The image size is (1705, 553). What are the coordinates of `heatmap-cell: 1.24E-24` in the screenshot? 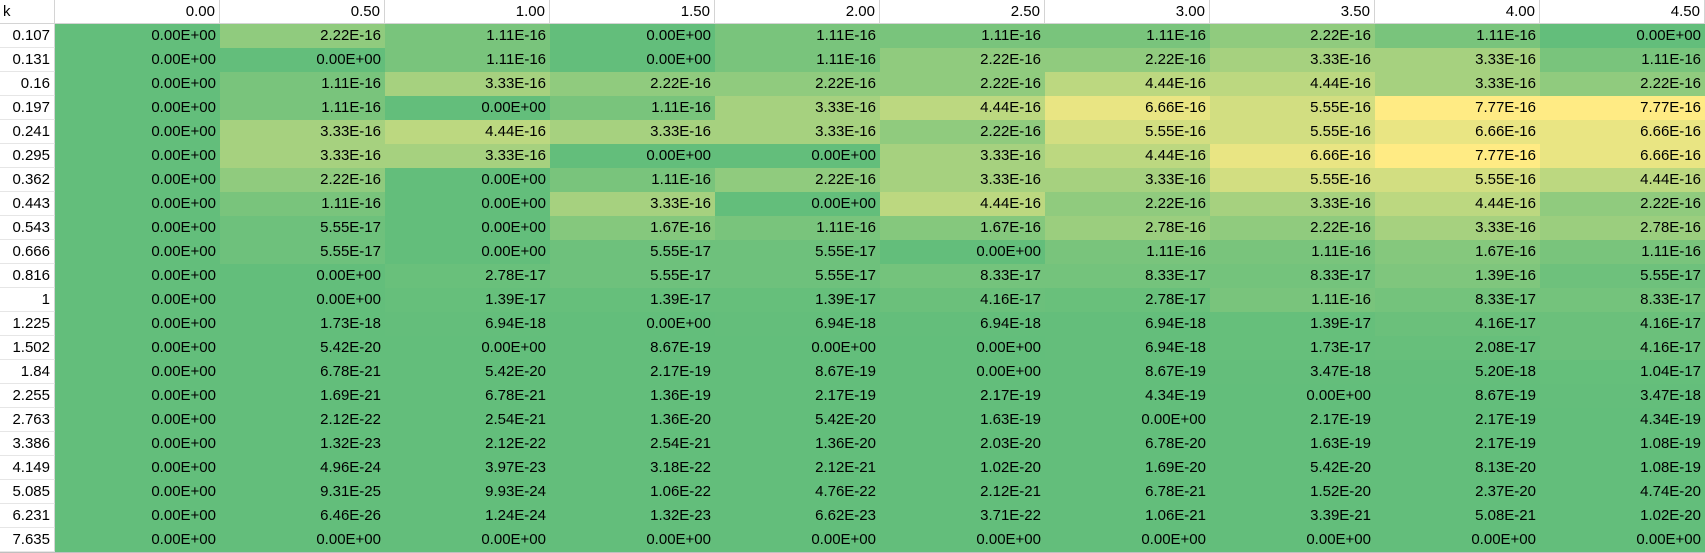 It's located at (467, 516).